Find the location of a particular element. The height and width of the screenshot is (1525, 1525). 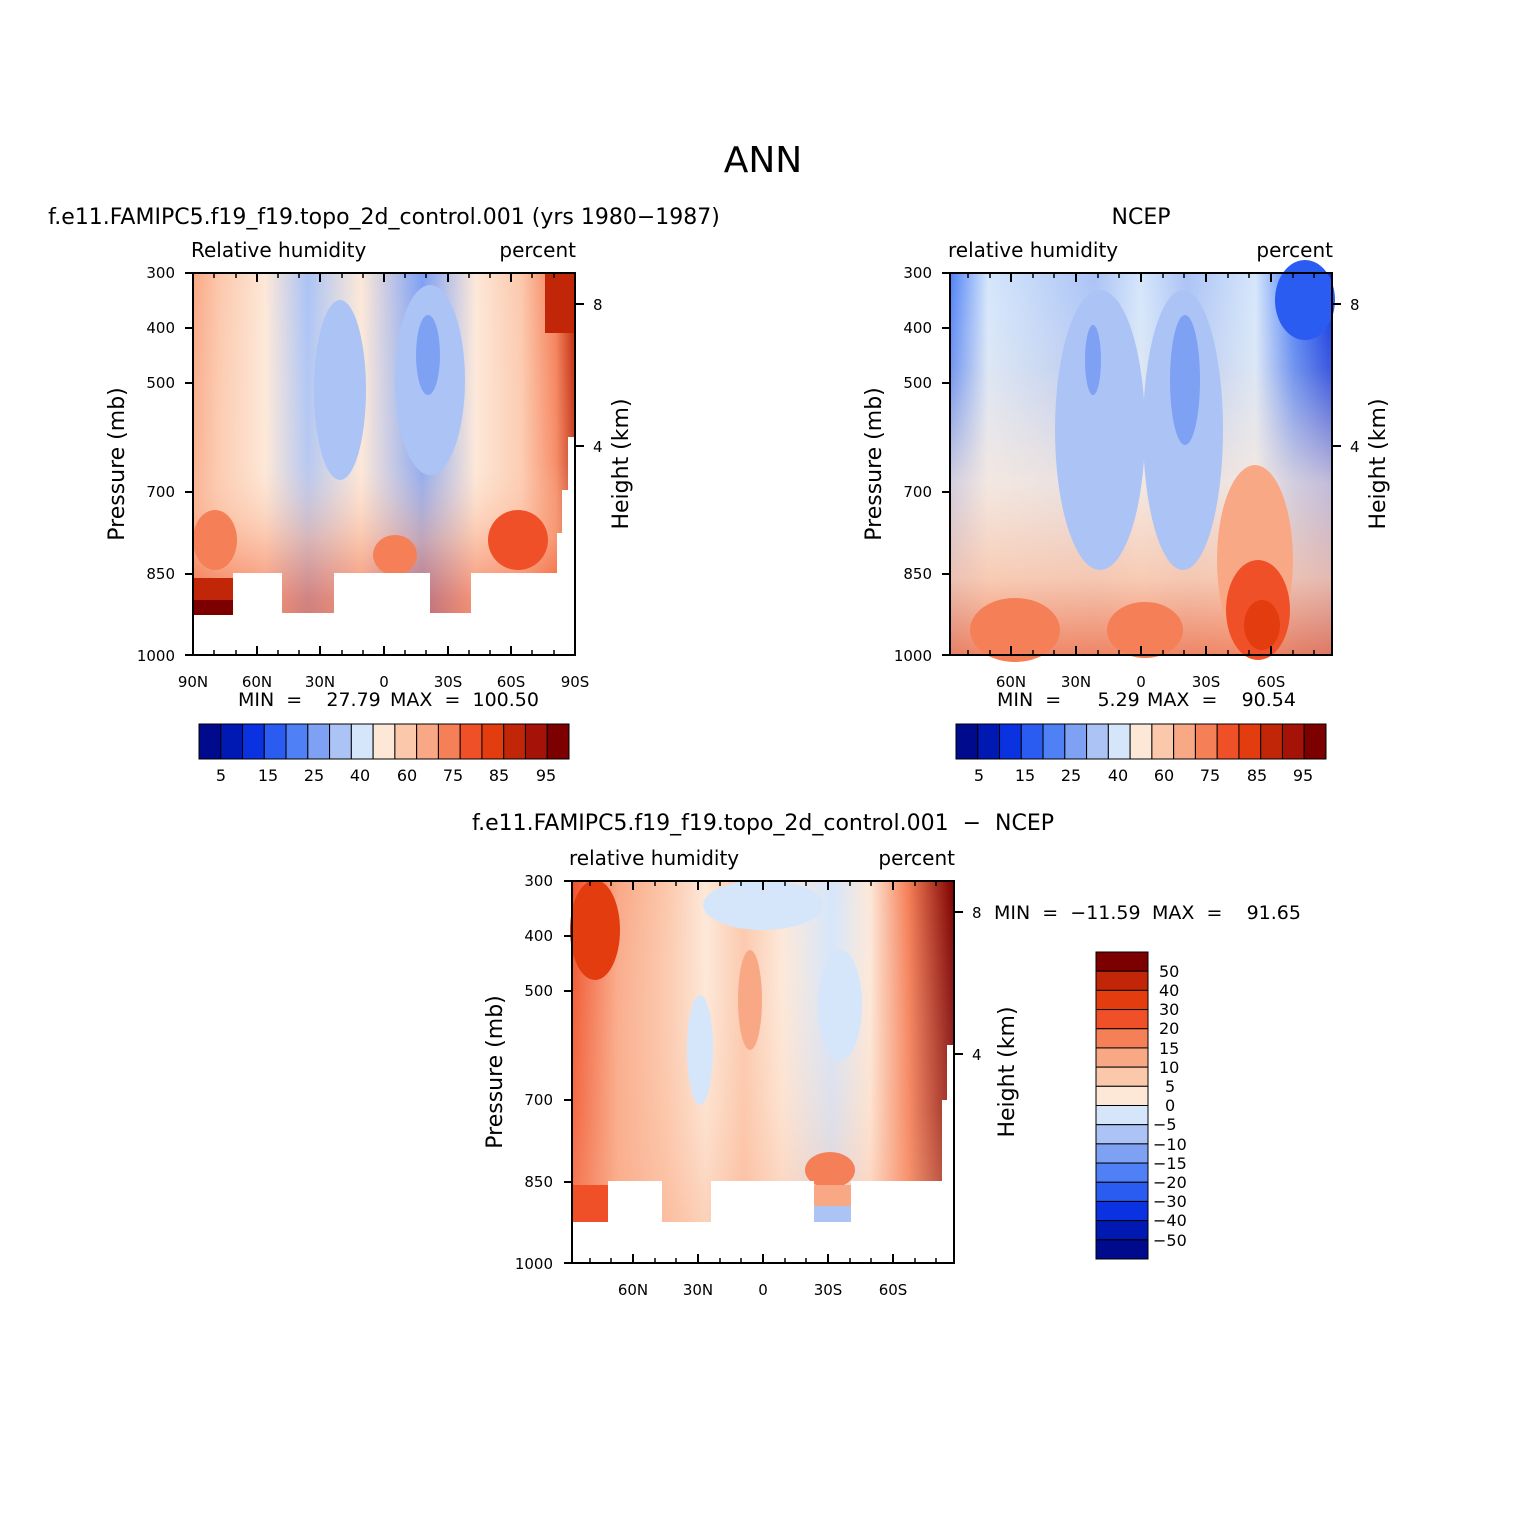

colorbar-label: 0 is located at coordinates (1170, 1105).